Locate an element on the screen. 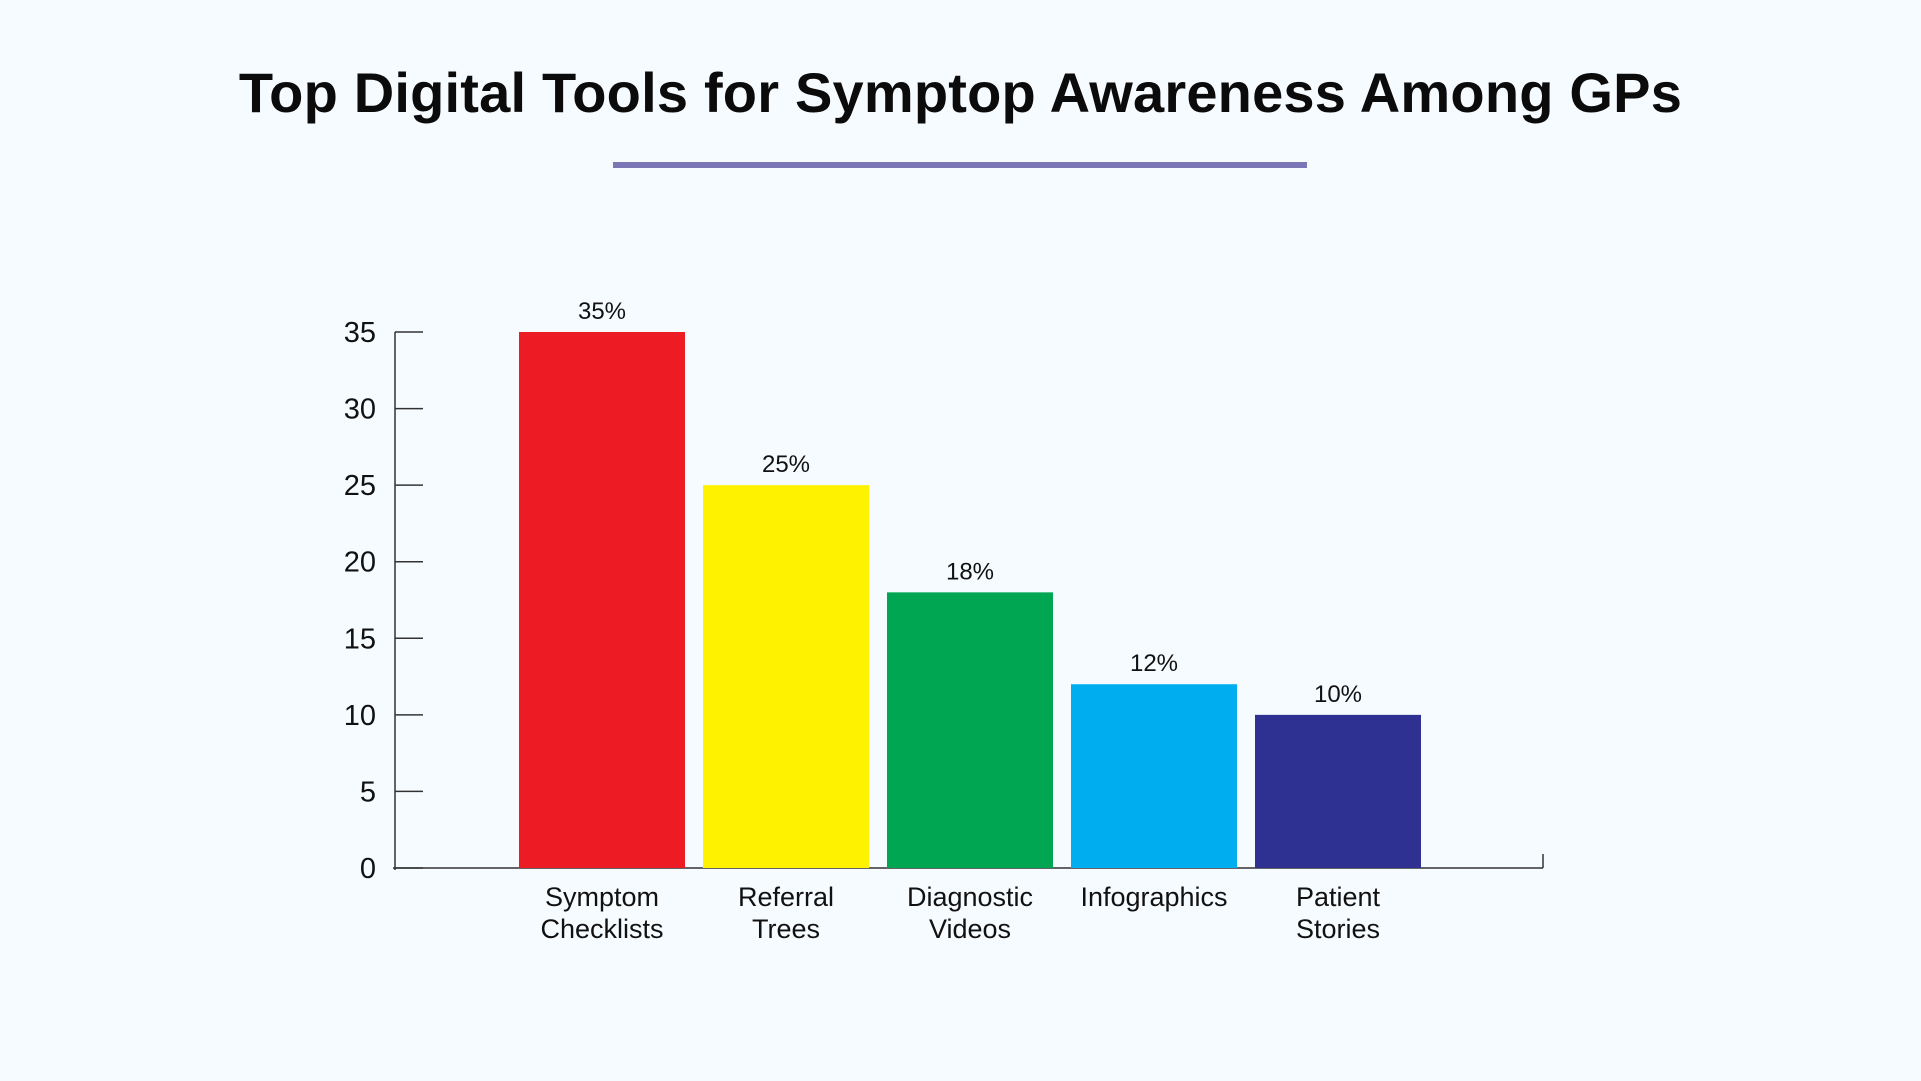 The height and width of the screenshot is (1081, 1921). category-label: Patient is located at coordinates (1338, 897).